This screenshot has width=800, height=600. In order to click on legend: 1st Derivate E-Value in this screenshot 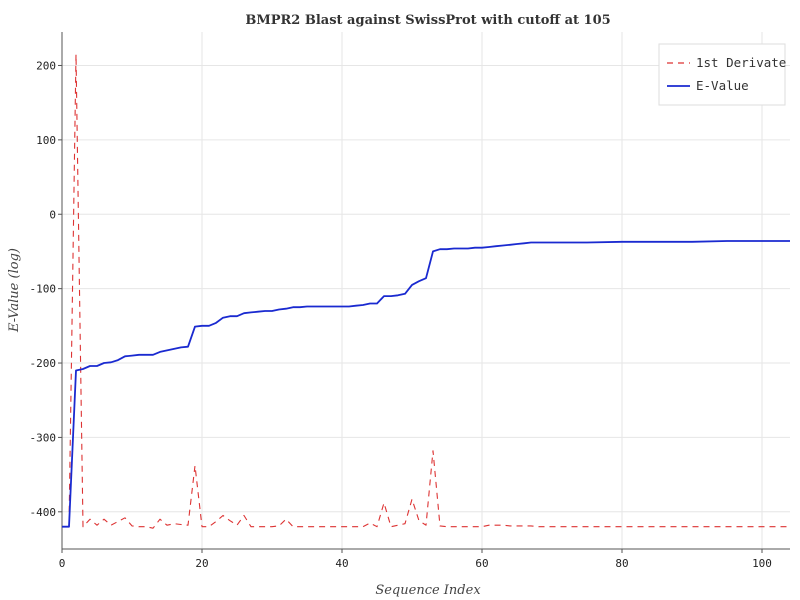, I will do `click(722, 74)`.